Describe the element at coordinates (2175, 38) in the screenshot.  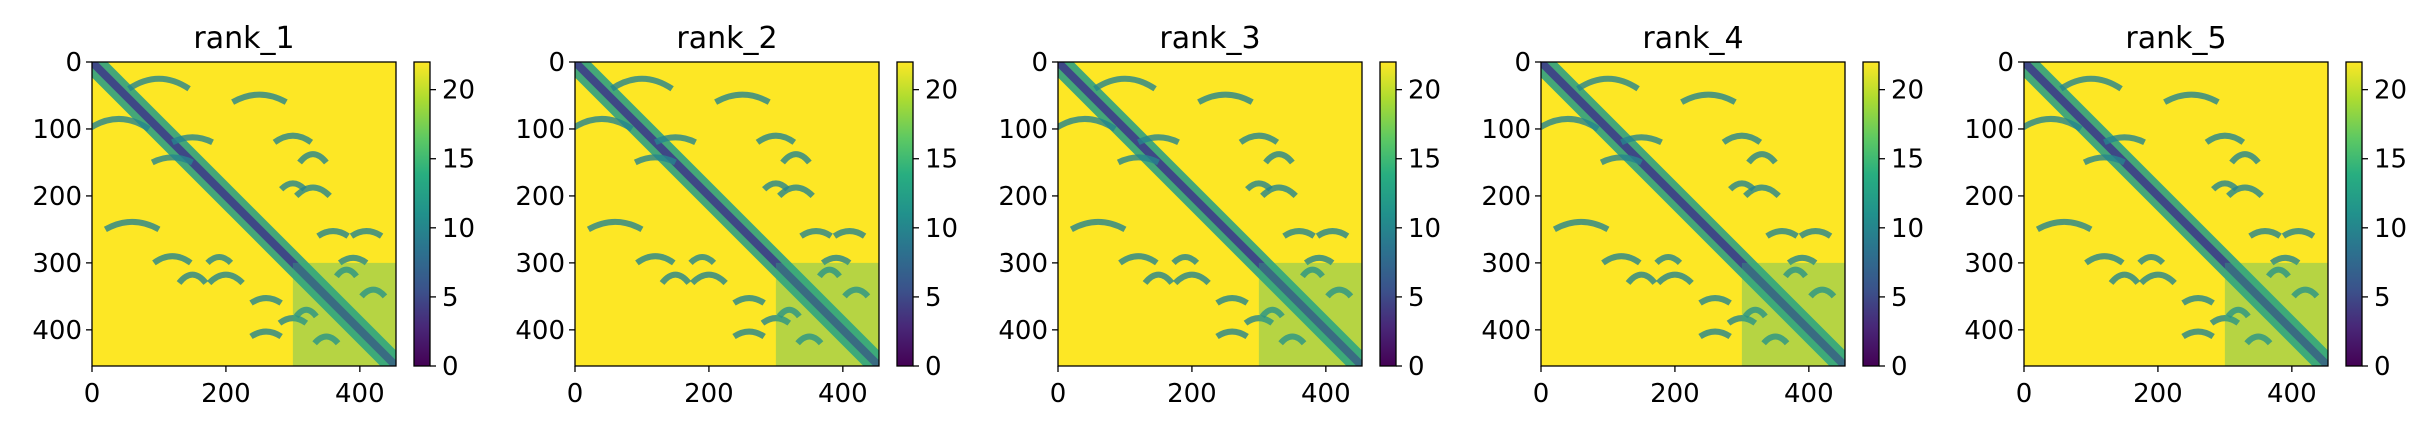
I see `chart-title: rank_5` at that location.